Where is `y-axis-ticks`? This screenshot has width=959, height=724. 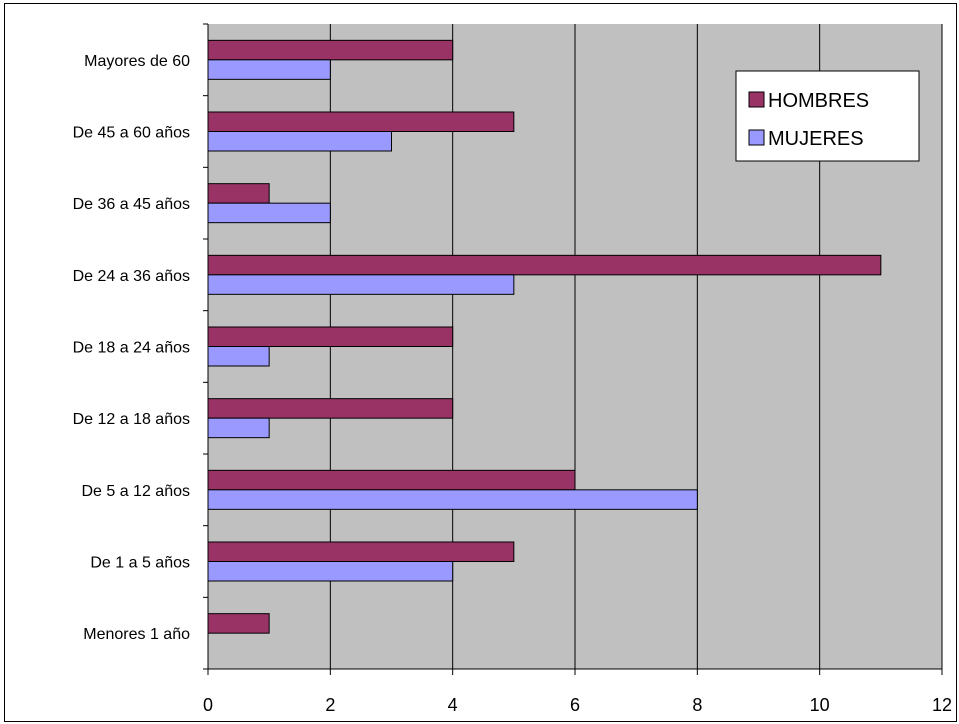 y-axis-ticks is located at coordinates (205, 346).